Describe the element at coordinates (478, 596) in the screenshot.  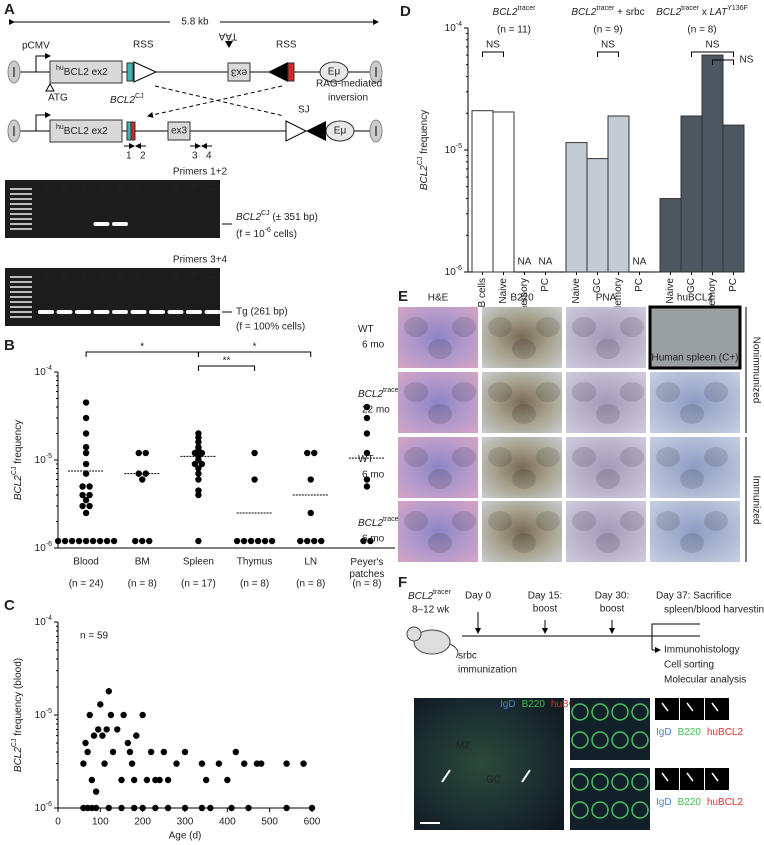
I see `timeline-label: Day 0` at that location.